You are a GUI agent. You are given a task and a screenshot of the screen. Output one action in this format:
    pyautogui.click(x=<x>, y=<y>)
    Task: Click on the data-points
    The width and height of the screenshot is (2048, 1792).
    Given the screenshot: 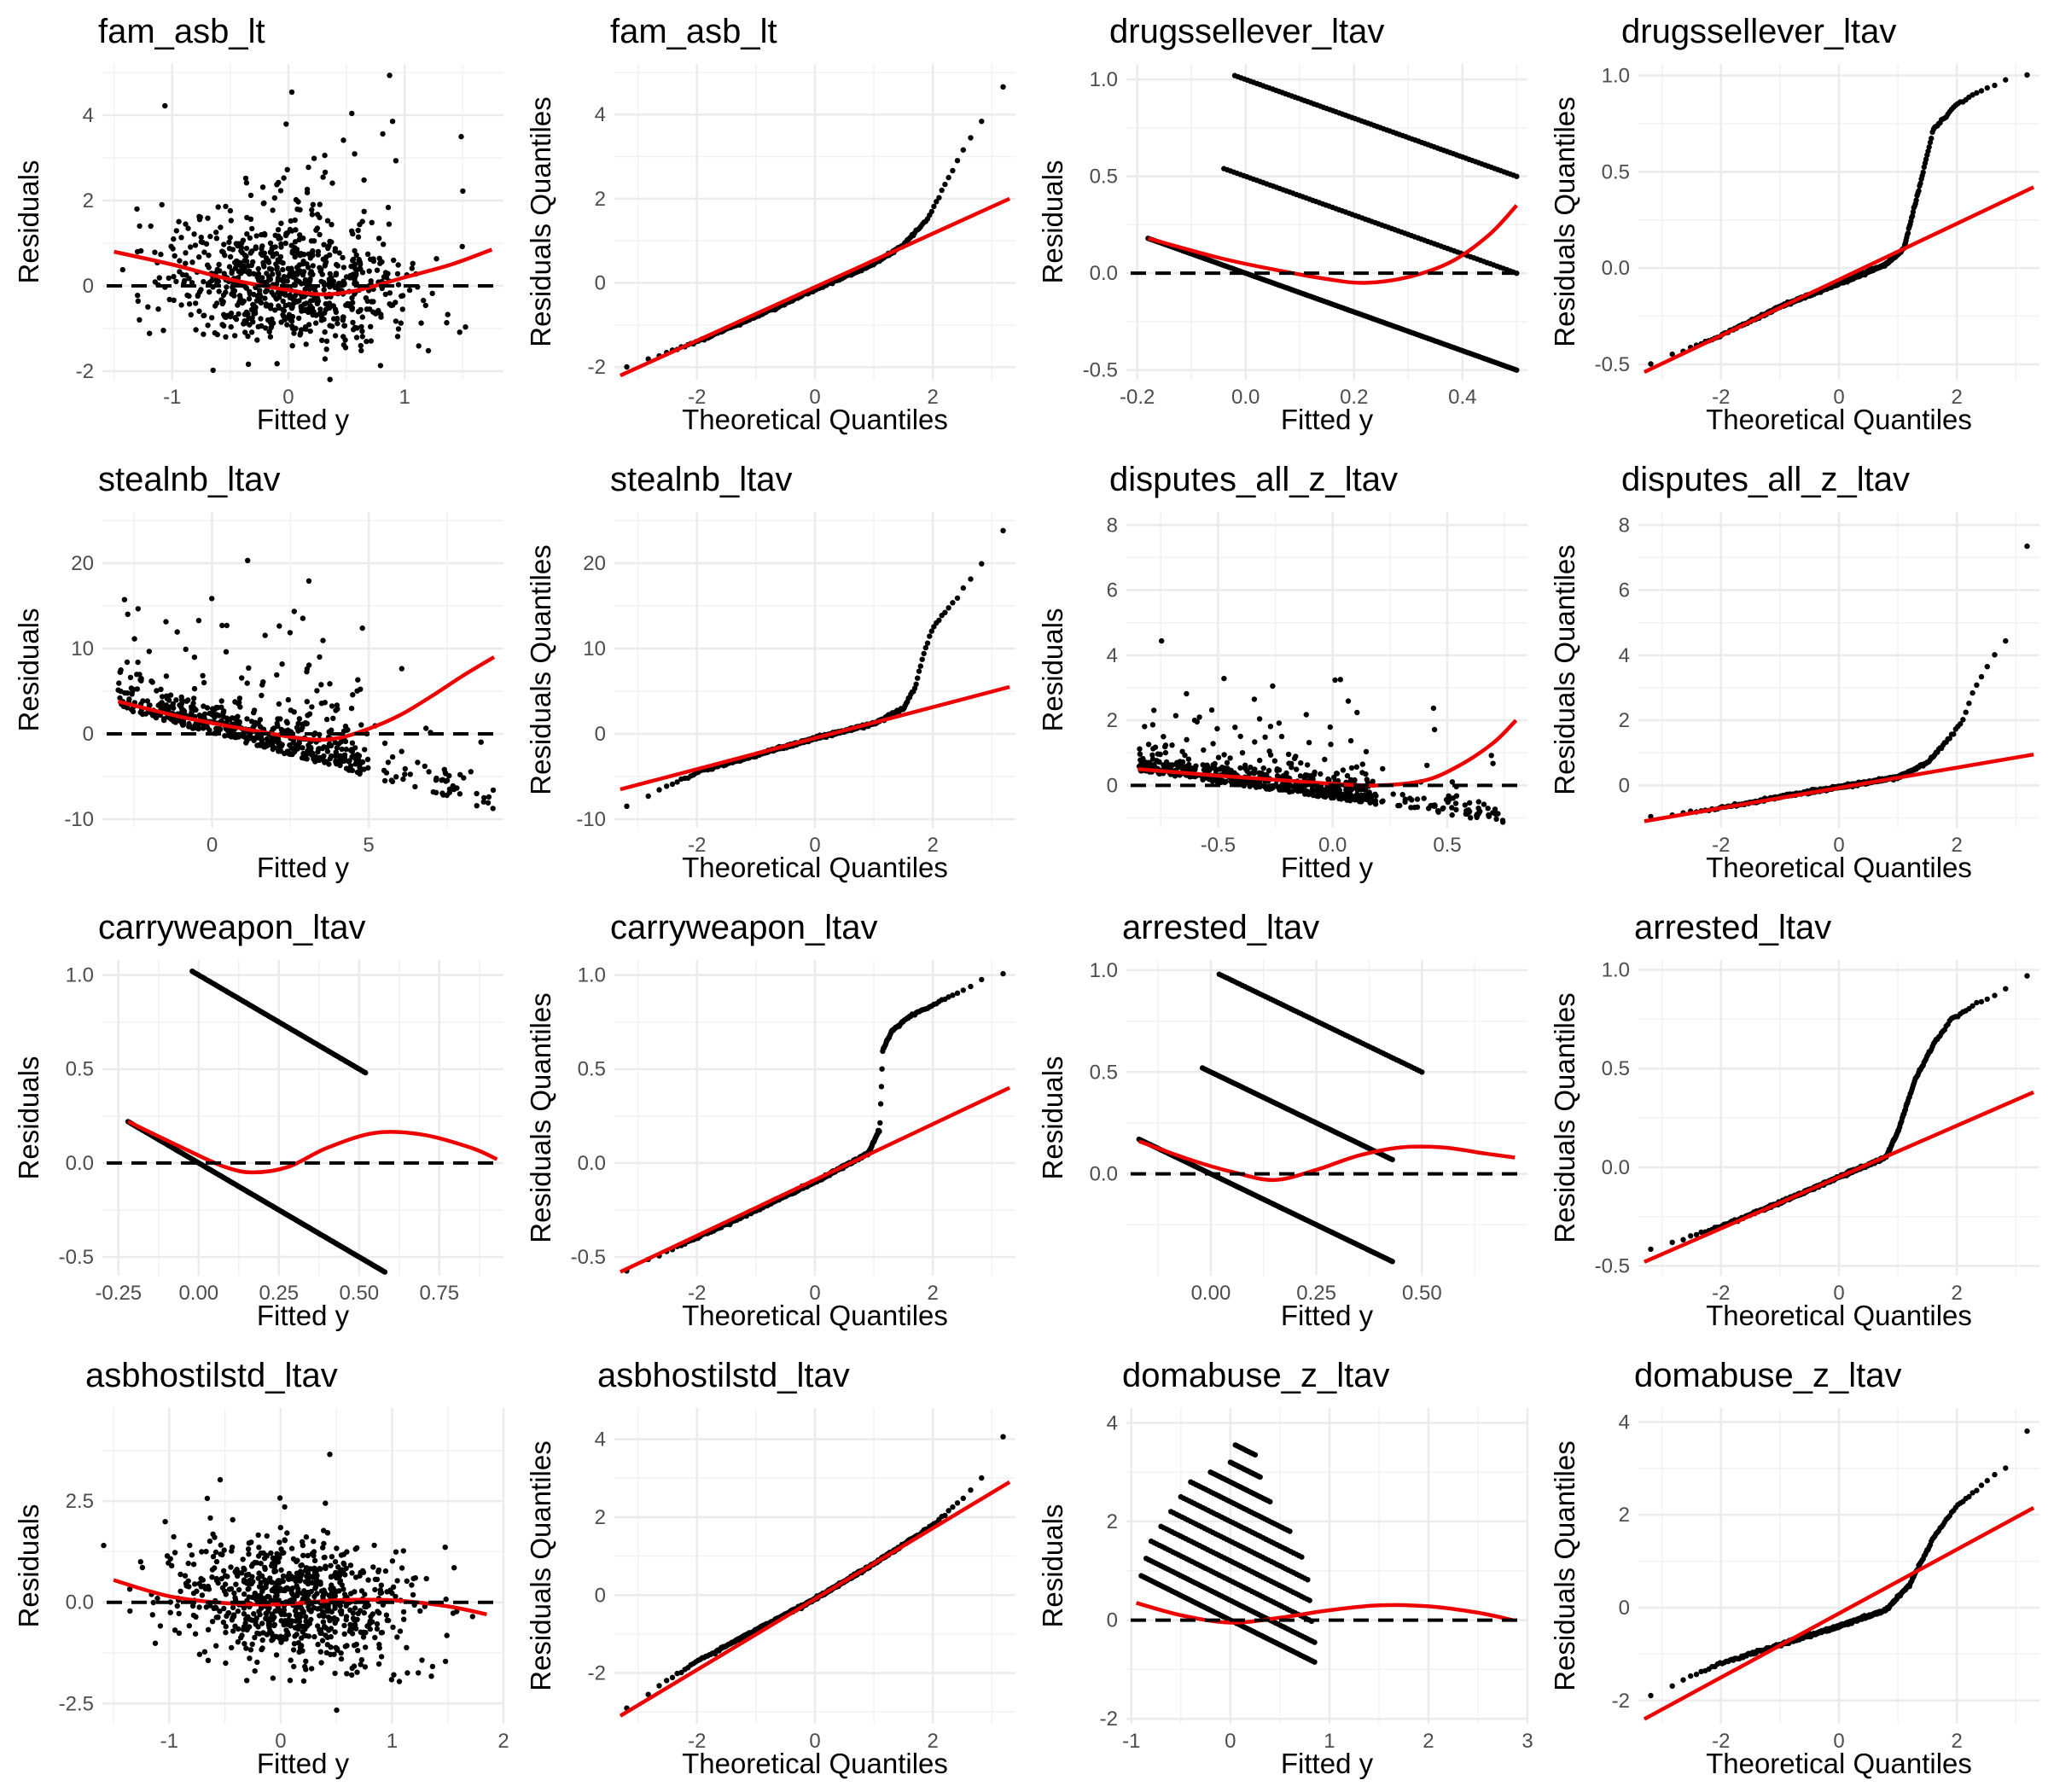 What is the action you would take?
    pyautogui.click(x=256, y=1122)
    